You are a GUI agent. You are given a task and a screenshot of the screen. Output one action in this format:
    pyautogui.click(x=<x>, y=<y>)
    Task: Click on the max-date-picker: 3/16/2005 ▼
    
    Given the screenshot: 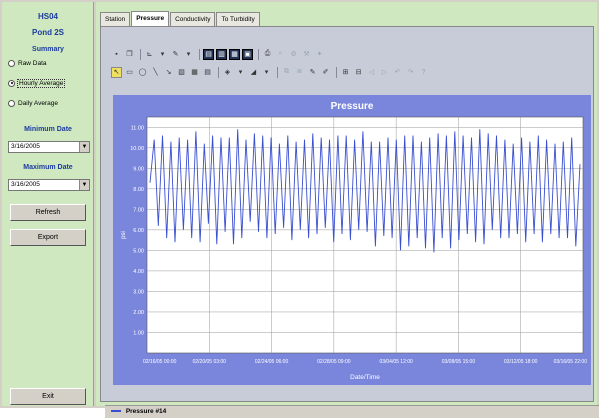 What is the action you would take?
    pyautogui.click(x=49, y=185)
    